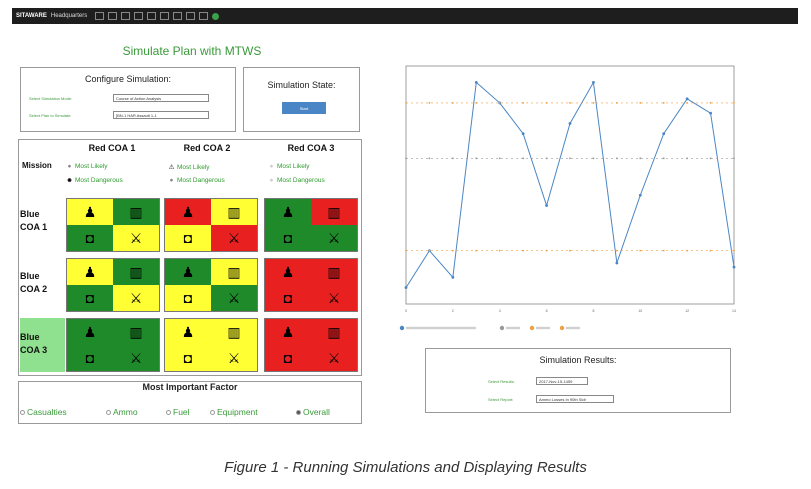 This screenshot has height=489, width=811. Describe the element at coordinates (304, 108) in the screenshot. I see `start-button: Start` at that location.